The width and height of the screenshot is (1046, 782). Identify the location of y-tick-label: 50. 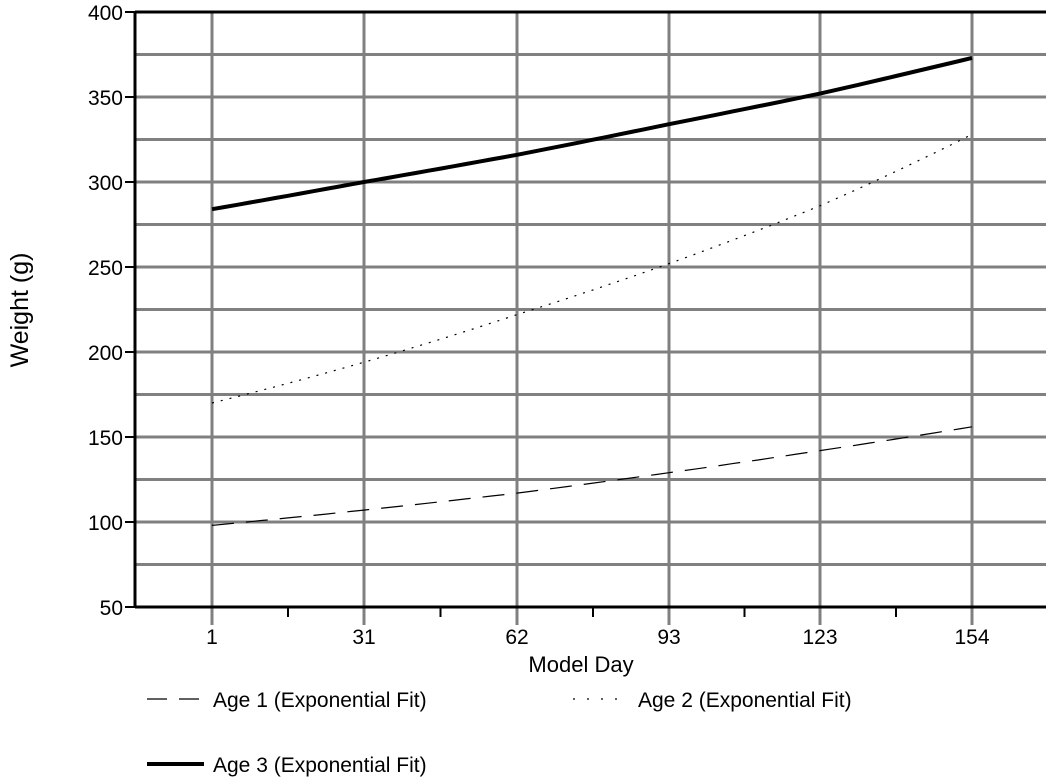
(111, 608).